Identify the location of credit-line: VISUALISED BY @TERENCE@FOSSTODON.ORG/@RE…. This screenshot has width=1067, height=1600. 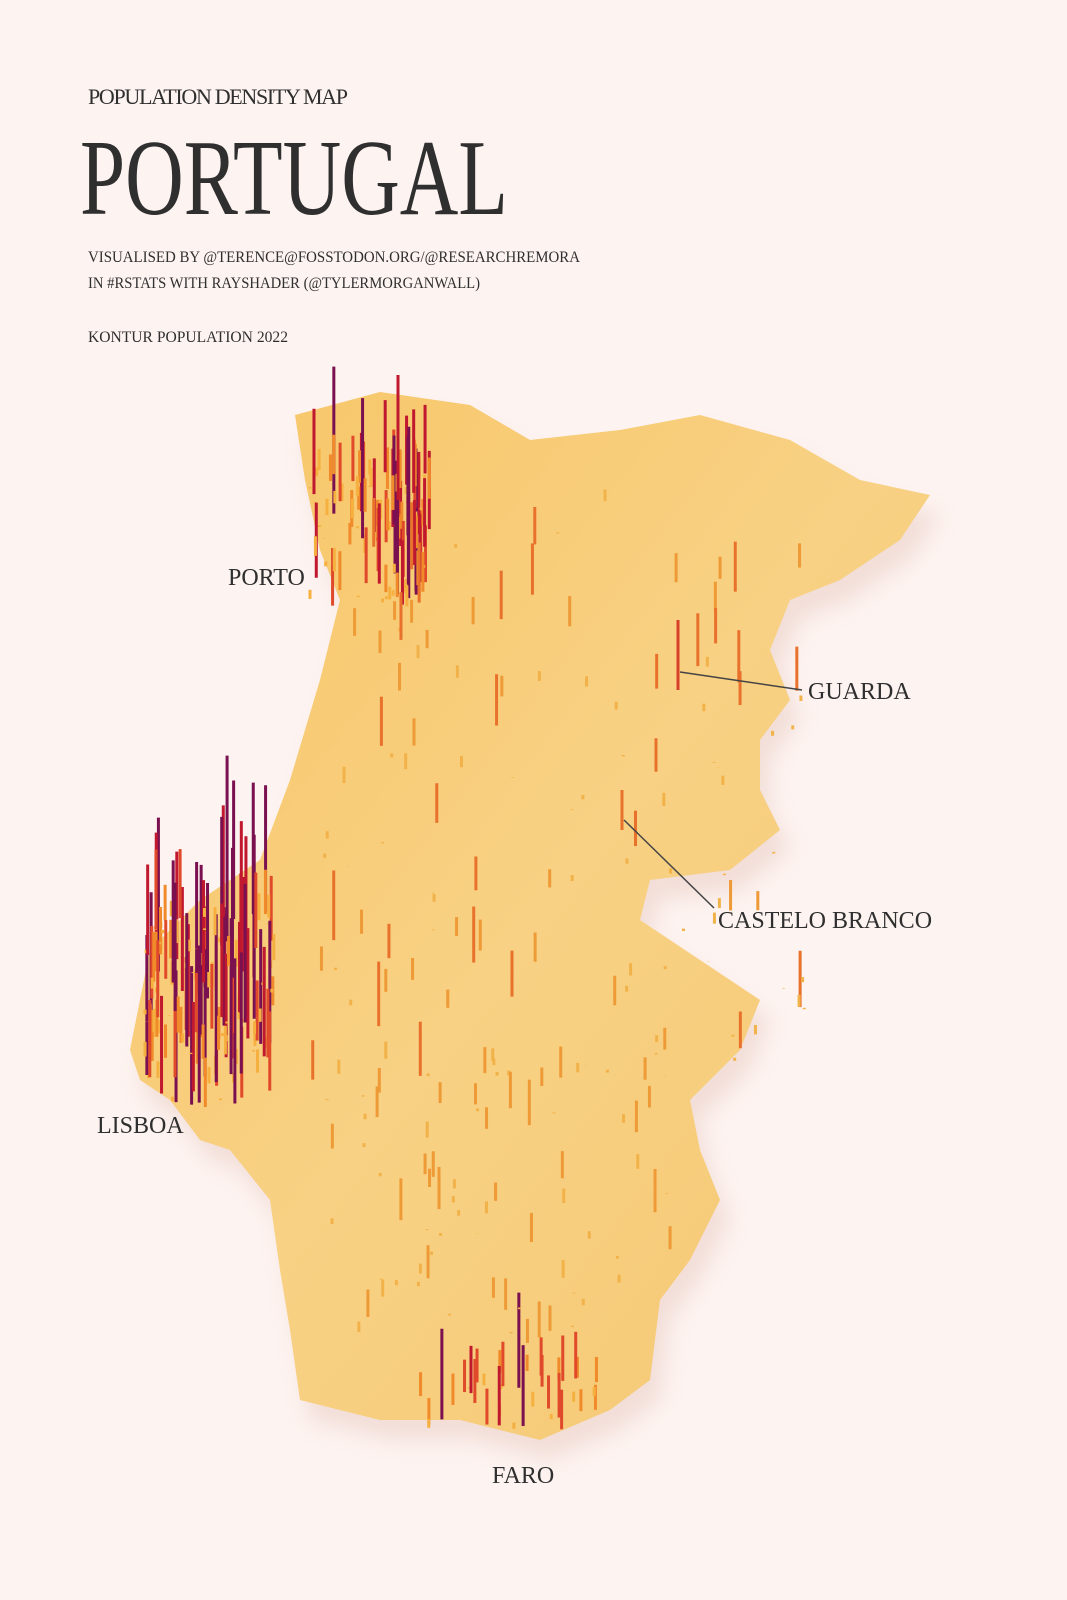
(334, 257).